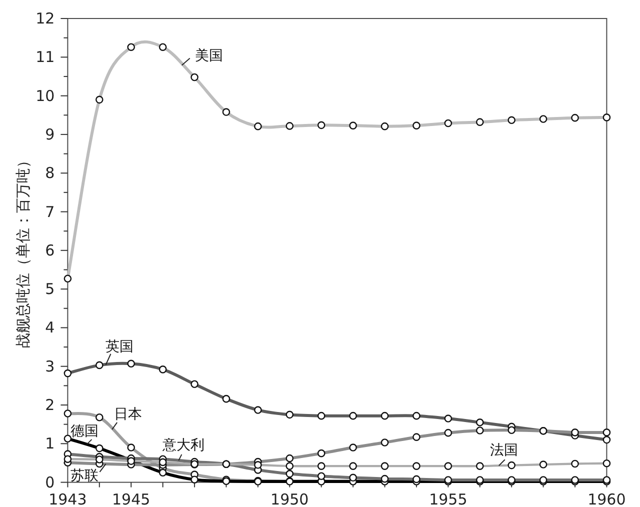 This screenshot has width=640, height=507. Describe the element at coordinates (131, 498) in the screenshot. I see `x-tick-label: 1945` at that location.